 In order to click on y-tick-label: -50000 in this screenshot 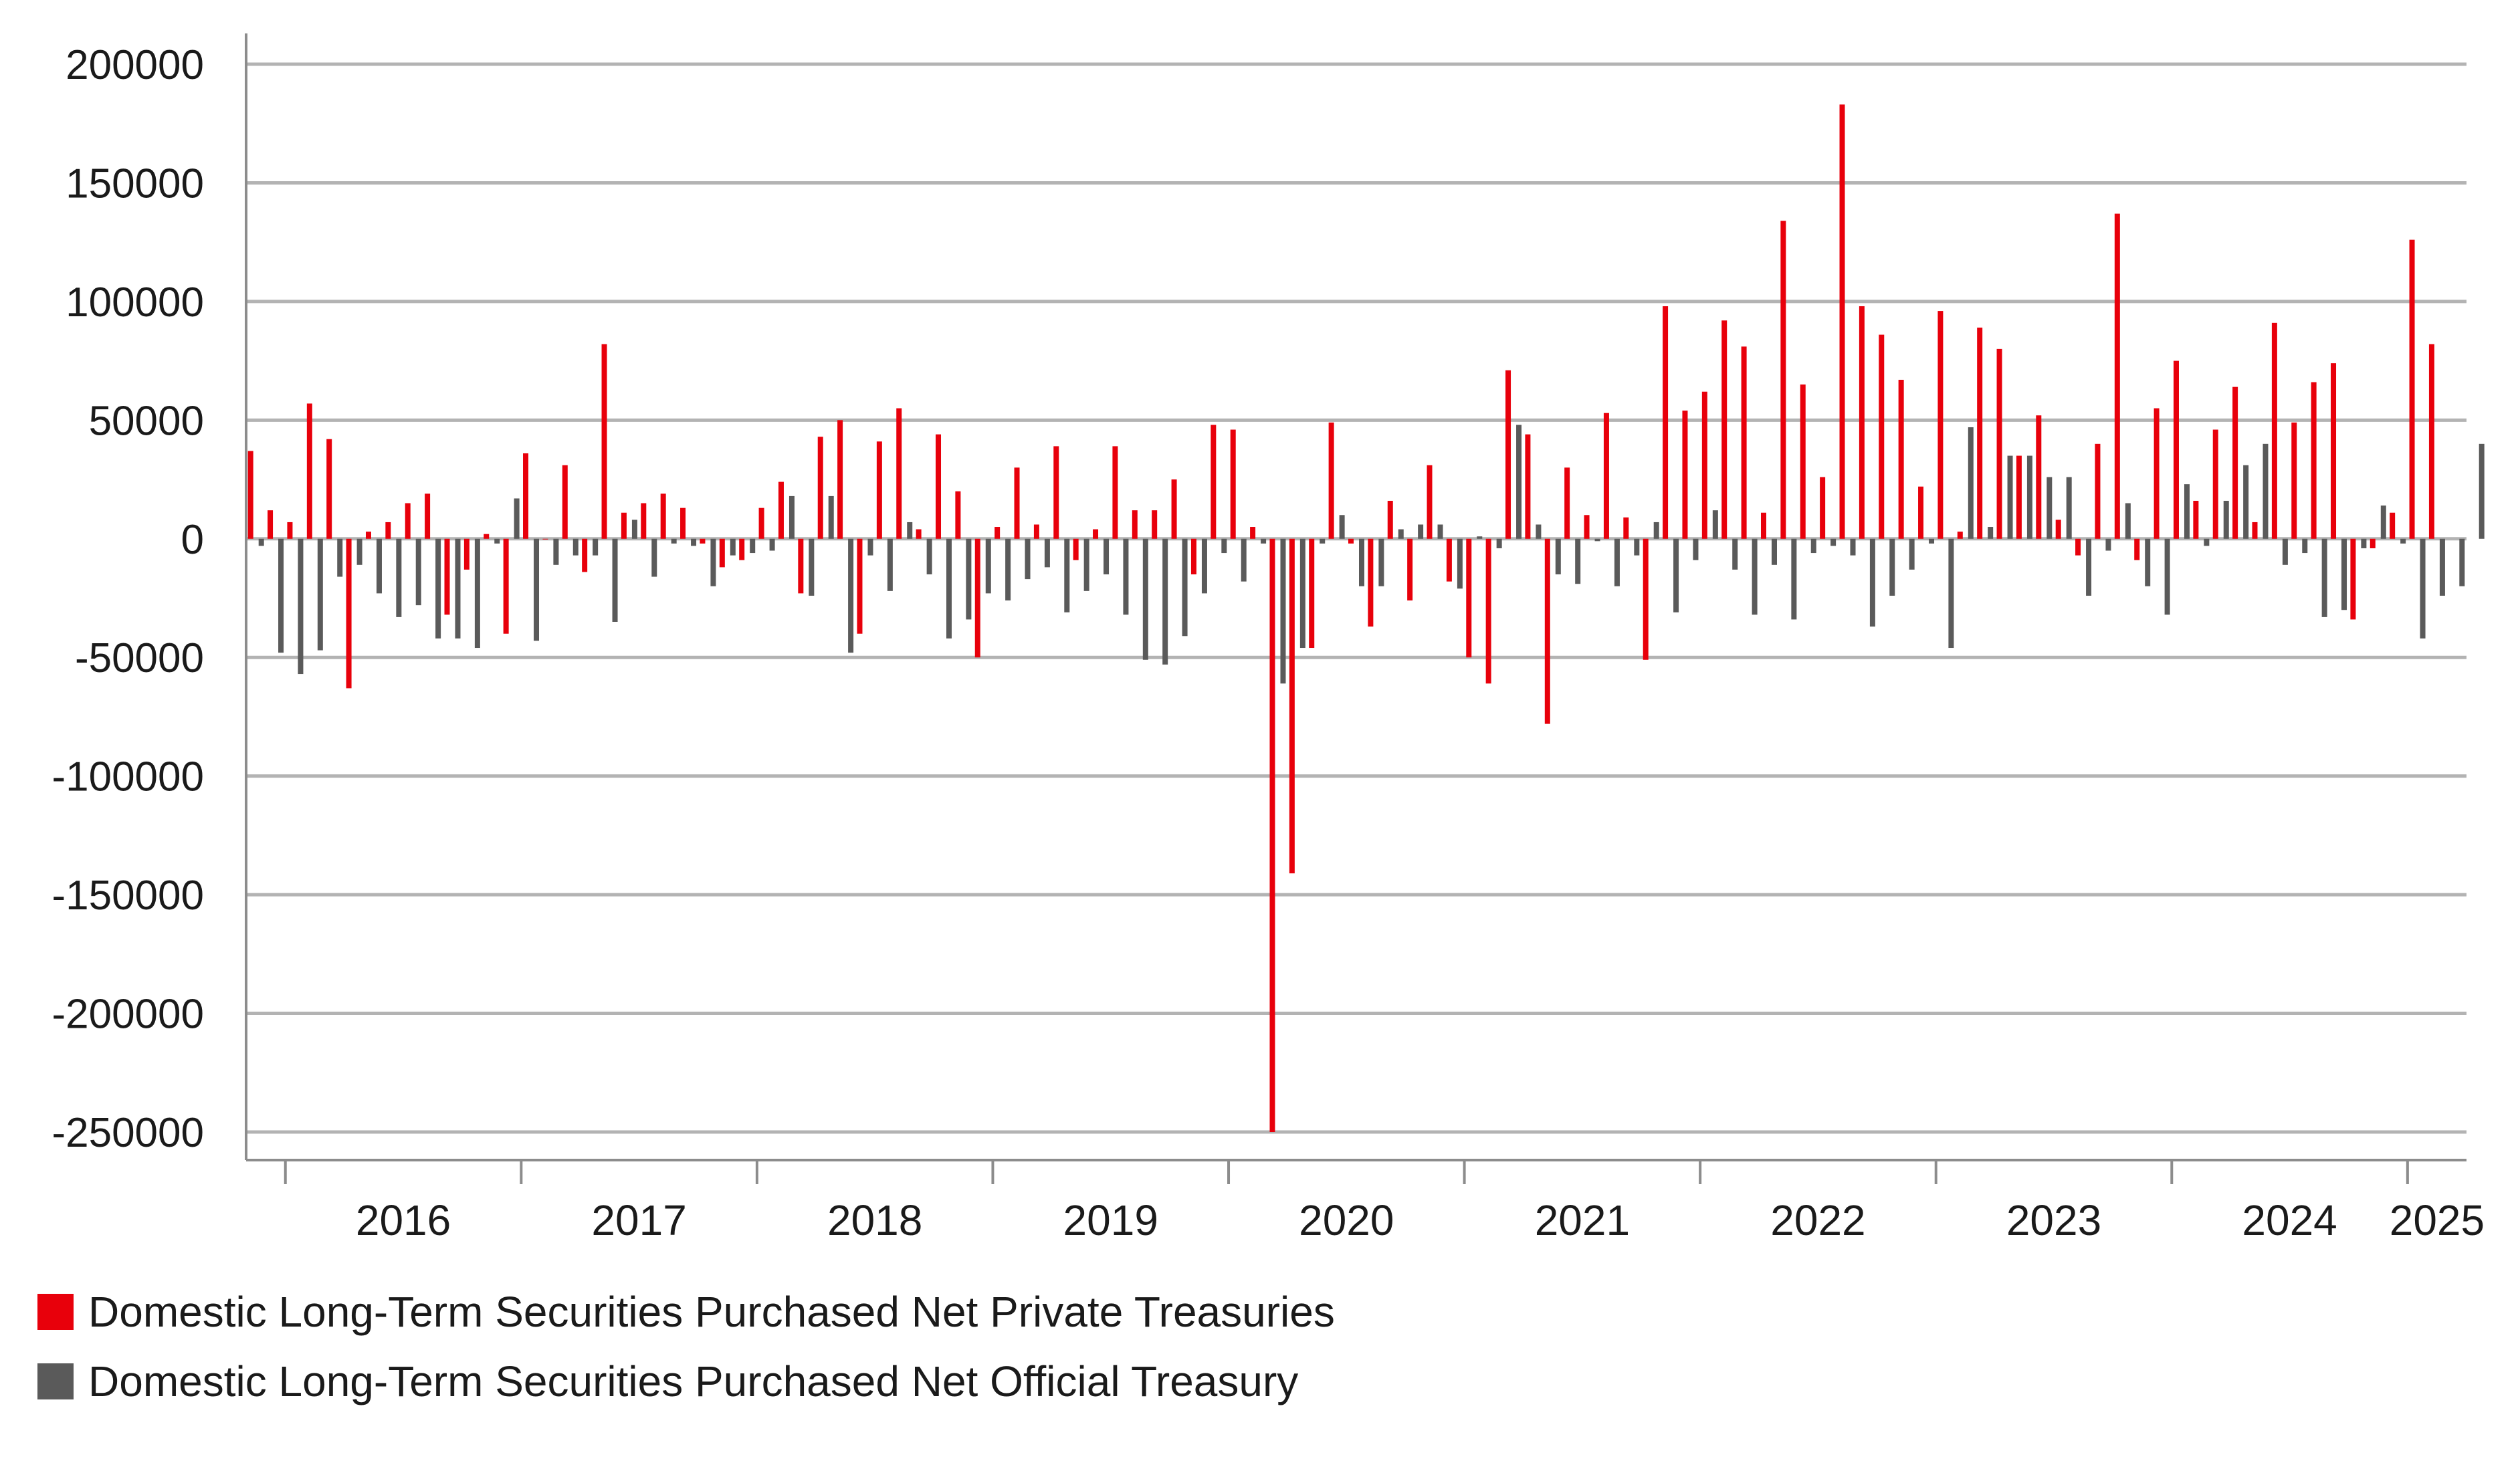, I will do `click(139, 658)`.